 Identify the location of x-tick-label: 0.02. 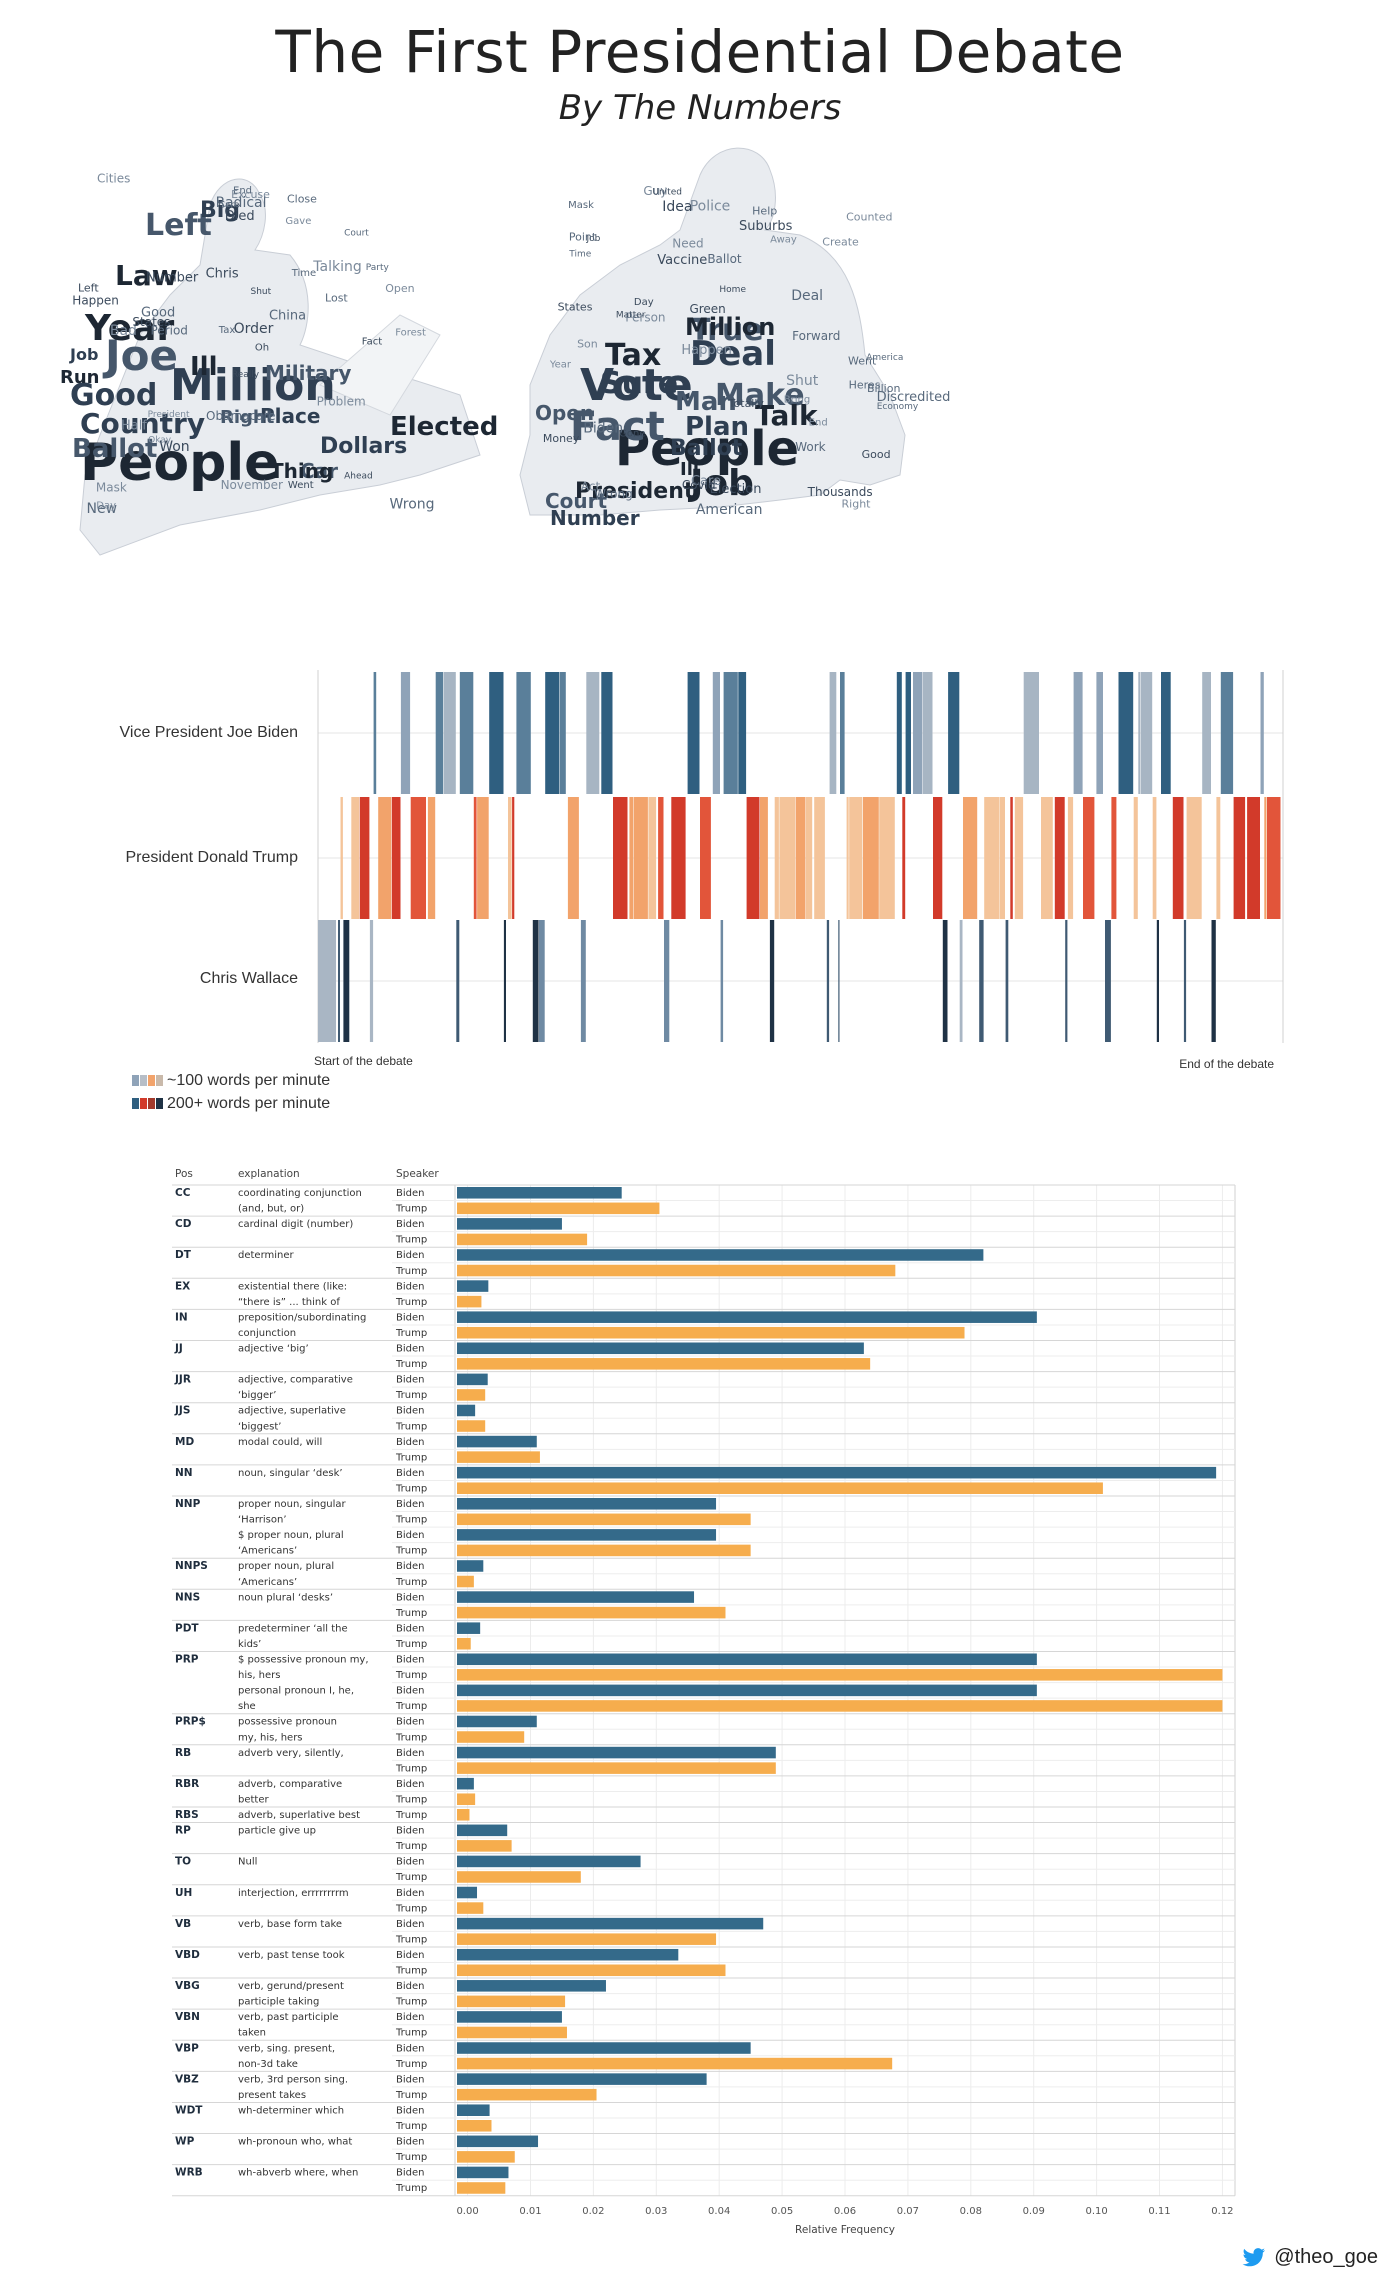
(593, 2211).